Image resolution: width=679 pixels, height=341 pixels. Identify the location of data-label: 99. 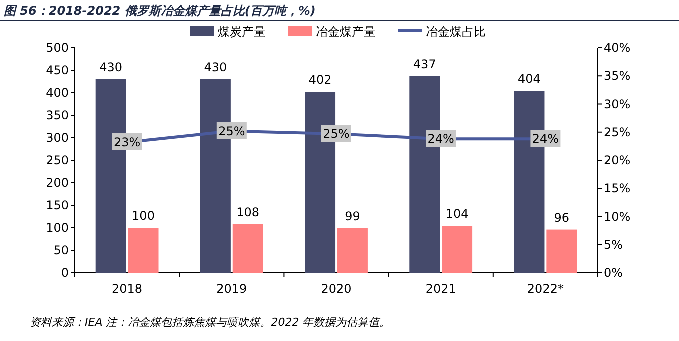
(352, 216).